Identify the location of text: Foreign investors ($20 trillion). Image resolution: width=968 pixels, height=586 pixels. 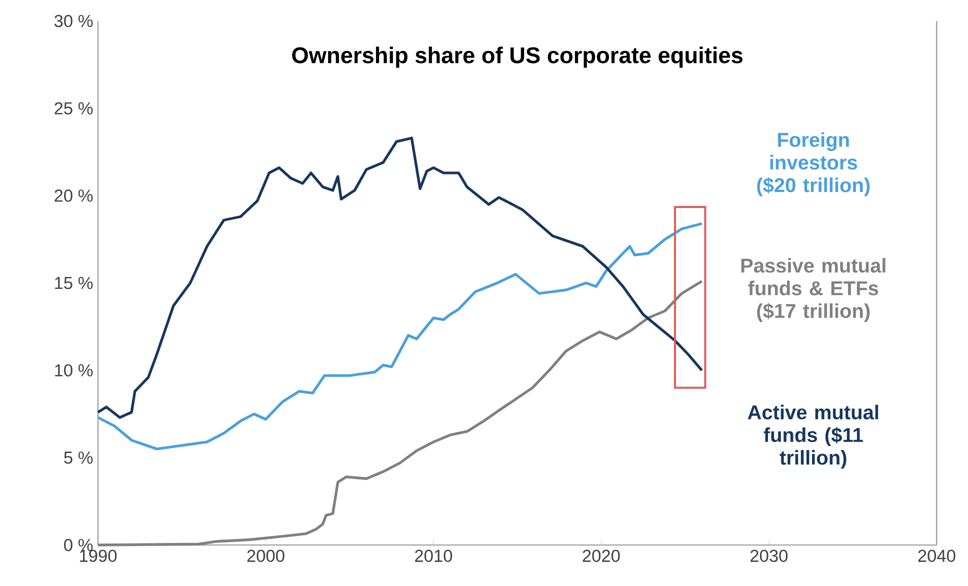
(813, 164).